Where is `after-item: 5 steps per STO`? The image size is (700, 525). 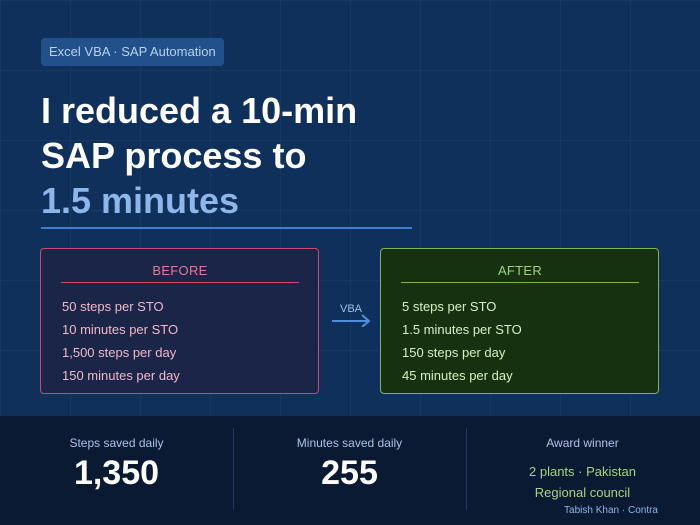
after-item: 5 steps per STO is located at coordinates (449, 306).